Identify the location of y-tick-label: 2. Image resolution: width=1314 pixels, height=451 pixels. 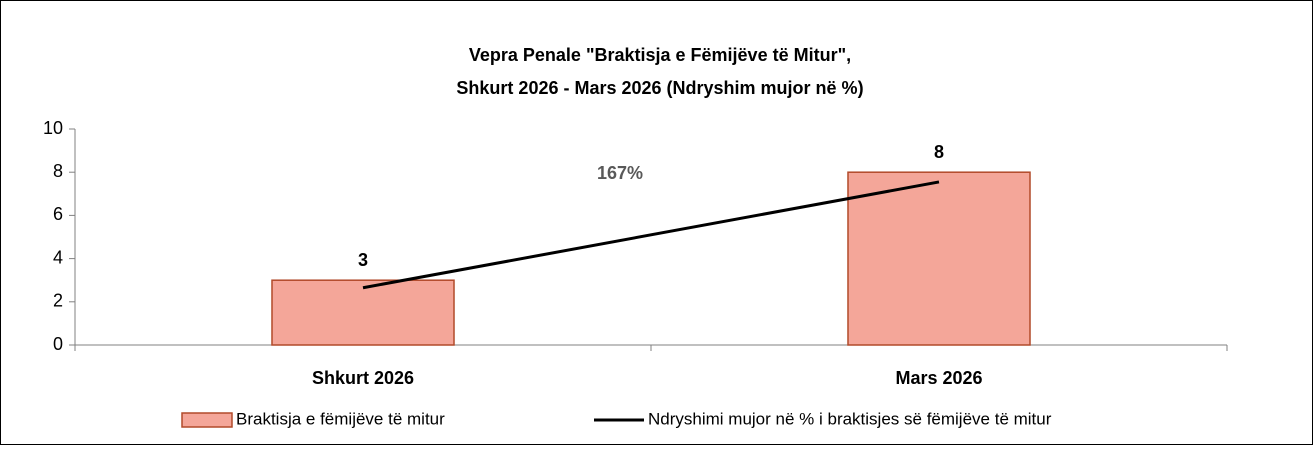
(58, 301).